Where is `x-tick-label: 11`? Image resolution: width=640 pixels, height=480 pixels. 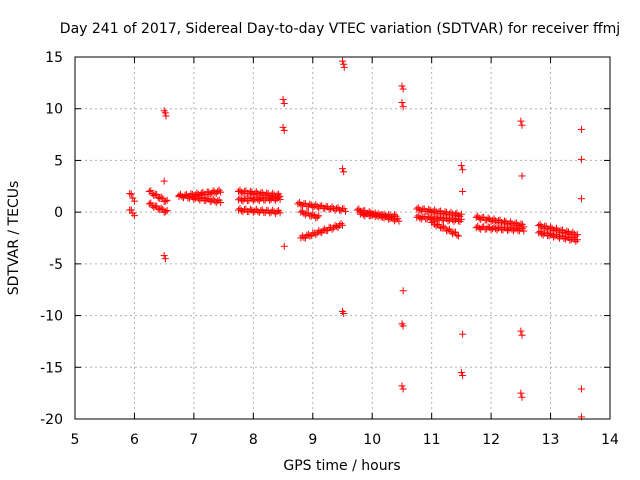 x-tick-label: 11 is located at coordinates (432, 440).